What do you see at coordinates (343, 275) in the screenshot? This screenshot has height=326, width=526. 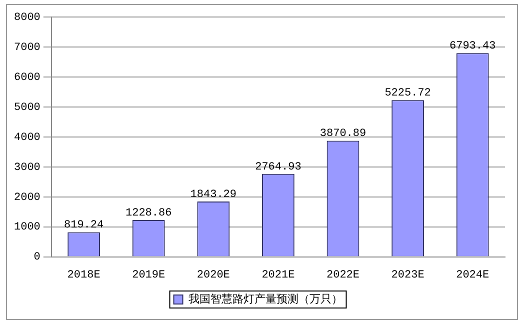 I see `x-tick-label: 2022E` at bounding box center [343, 275].